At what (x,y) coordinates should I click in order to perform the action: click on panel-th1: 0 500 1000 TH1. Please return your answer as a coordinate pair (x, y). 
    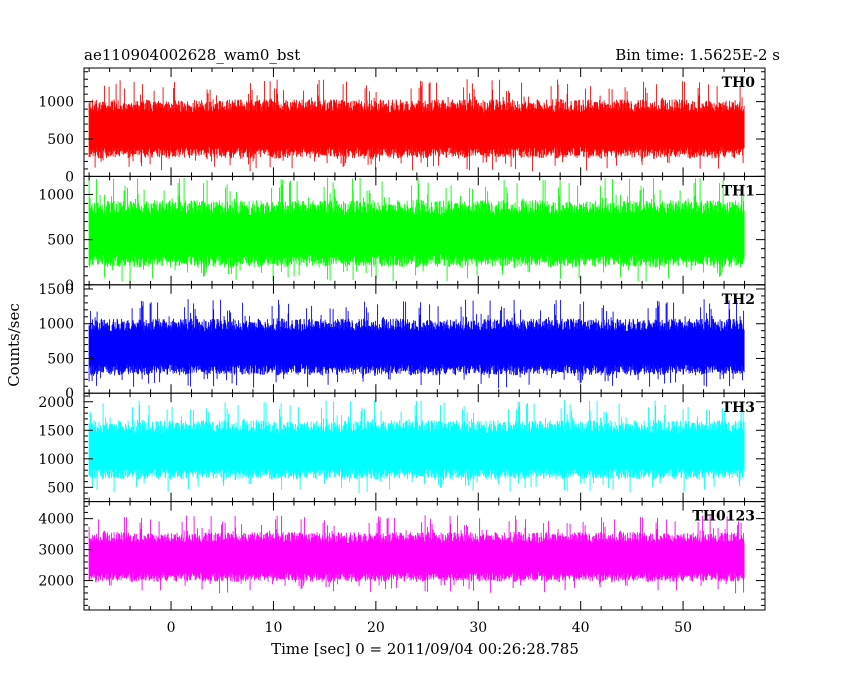
    Looking at the image, I should click on (402, 234).